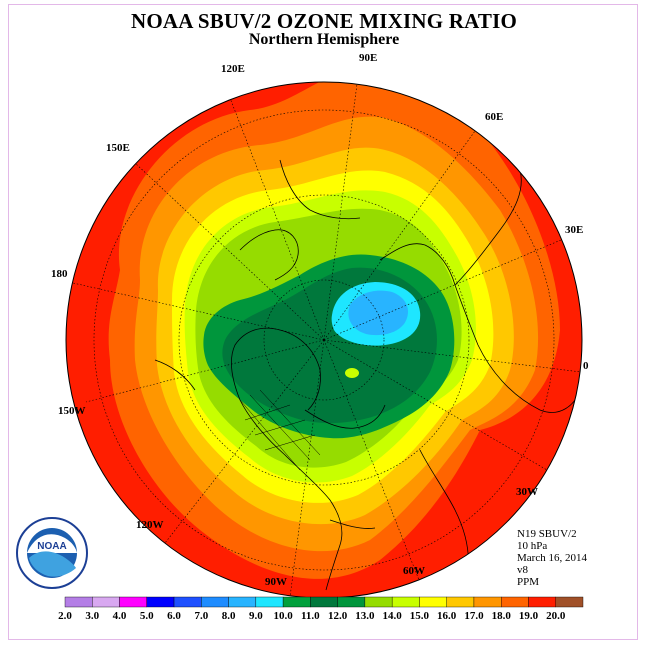  I want to click on colorbar-tick-label: 7.0, so click(201, 616).